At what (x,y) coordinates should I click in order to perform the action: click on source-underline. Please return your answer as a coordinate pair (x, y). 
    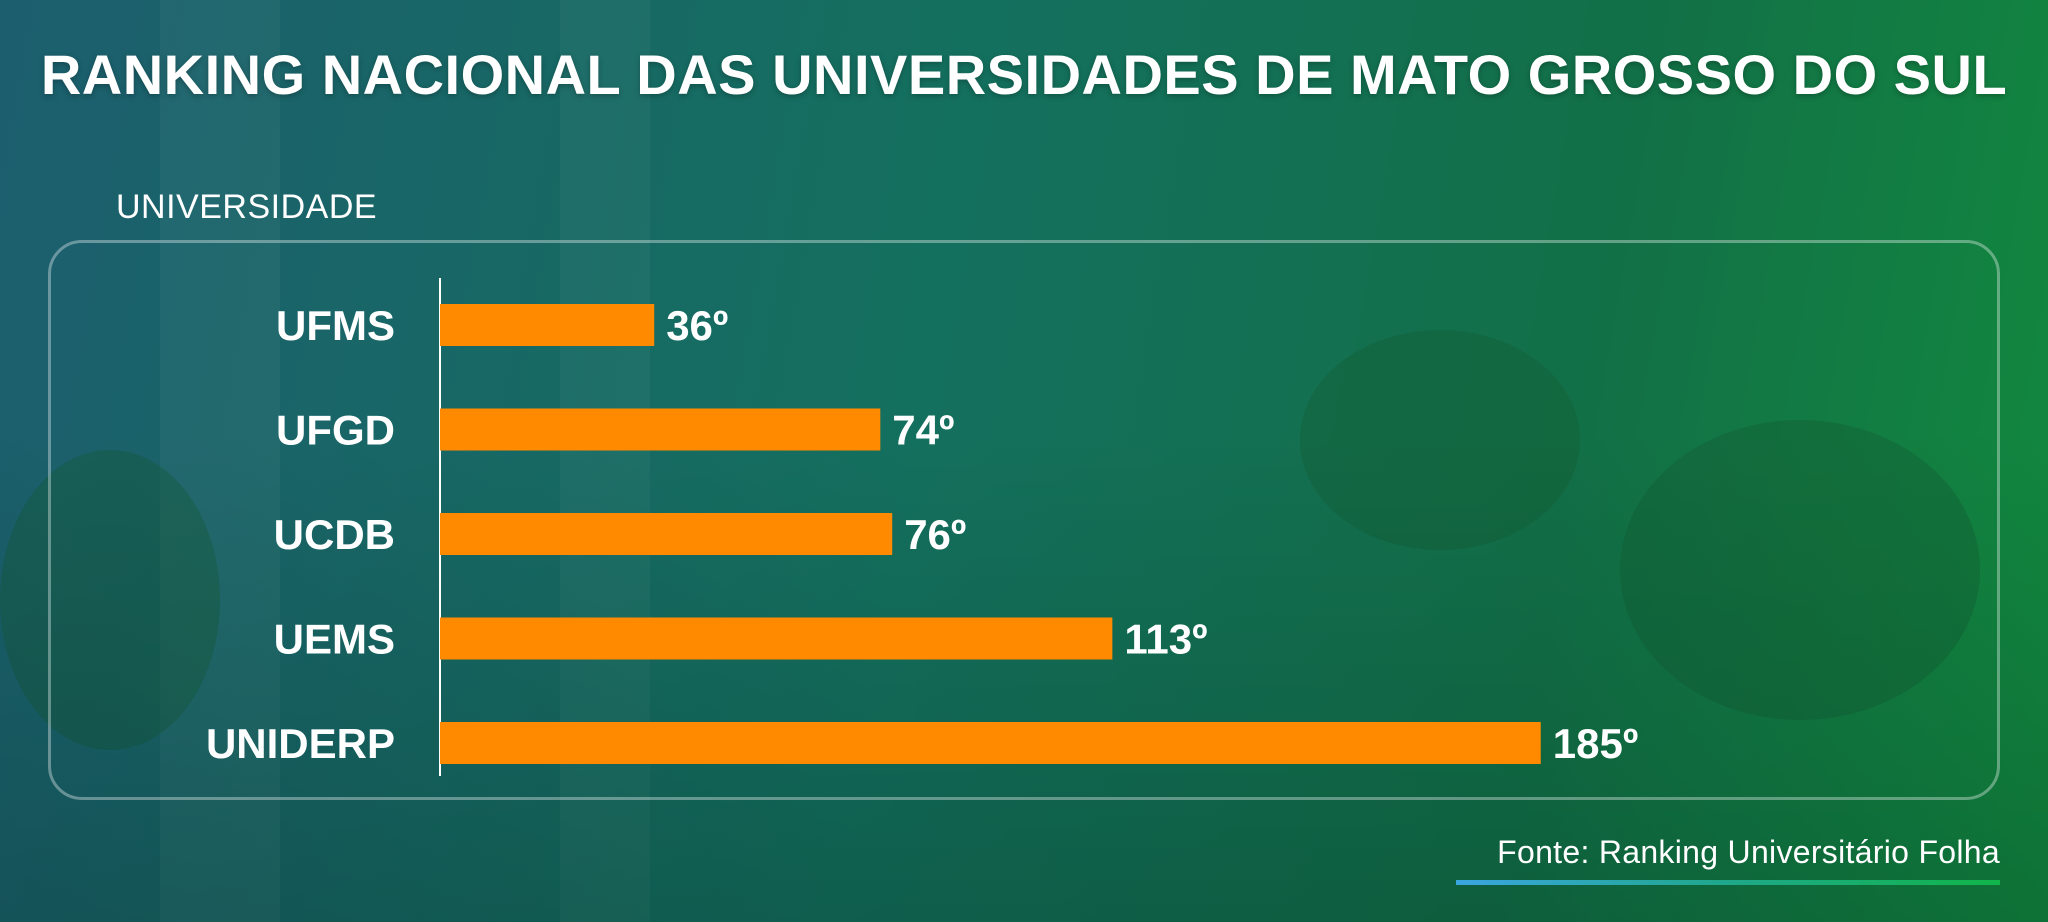
    Looking at the image, I should click on (1728, 882).